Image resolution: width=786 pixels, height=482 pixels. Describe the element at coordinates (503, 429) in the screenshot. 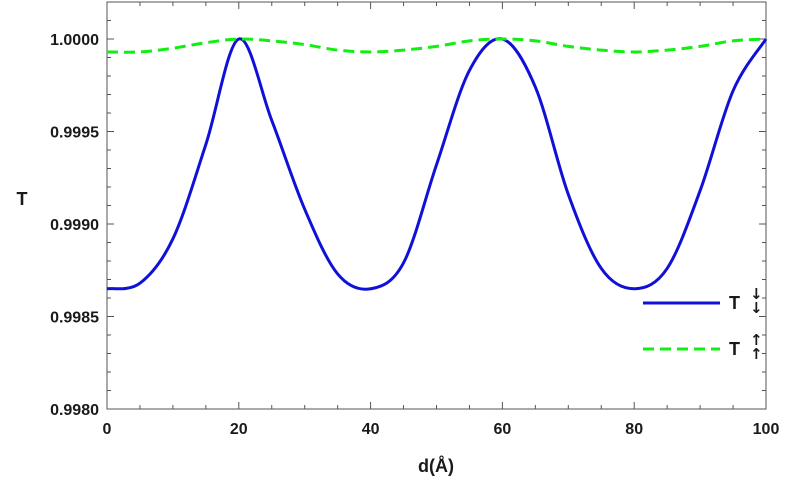

I see `x-tick-label: 60` at that location.